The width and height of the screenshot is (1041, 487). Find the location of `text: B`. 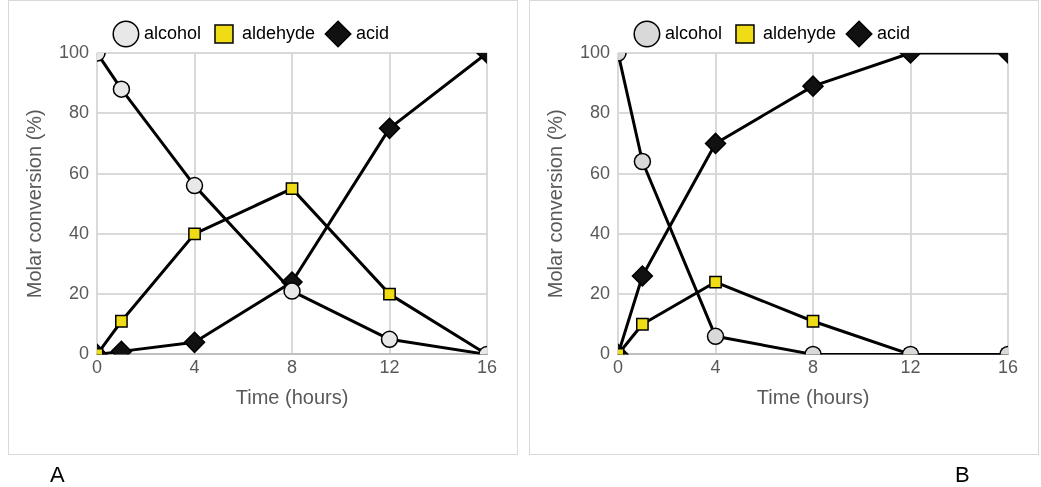

text: B is located at coordinates (962, 474).